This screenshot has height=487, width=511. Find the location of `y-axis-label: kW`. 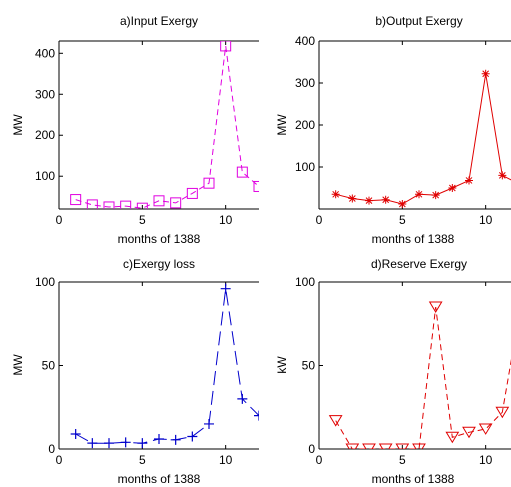

y-axis-label: kW is located at coordinates (282, 365).